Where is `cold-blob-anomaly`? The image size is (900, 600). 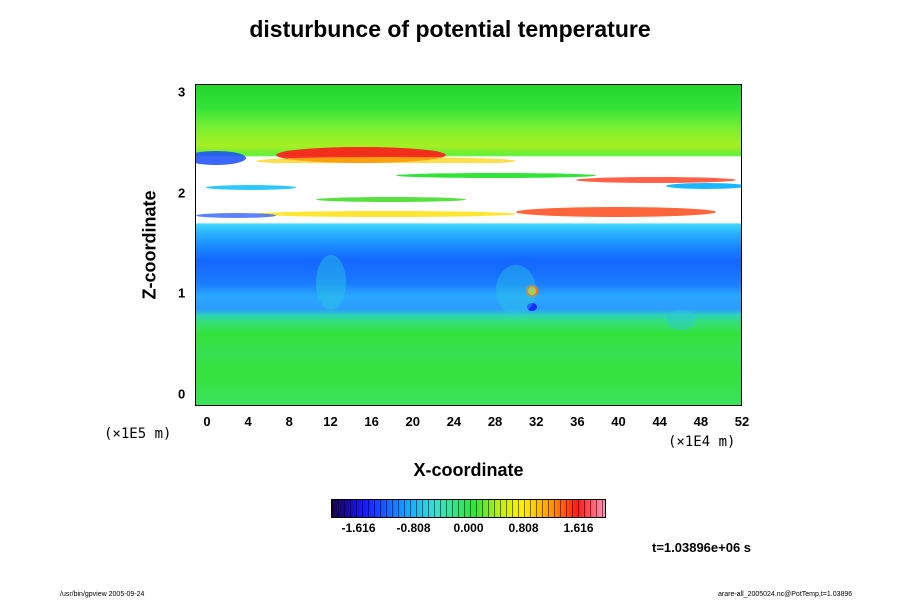 cold-blob-anomaly is located at coordinates (532, 307).